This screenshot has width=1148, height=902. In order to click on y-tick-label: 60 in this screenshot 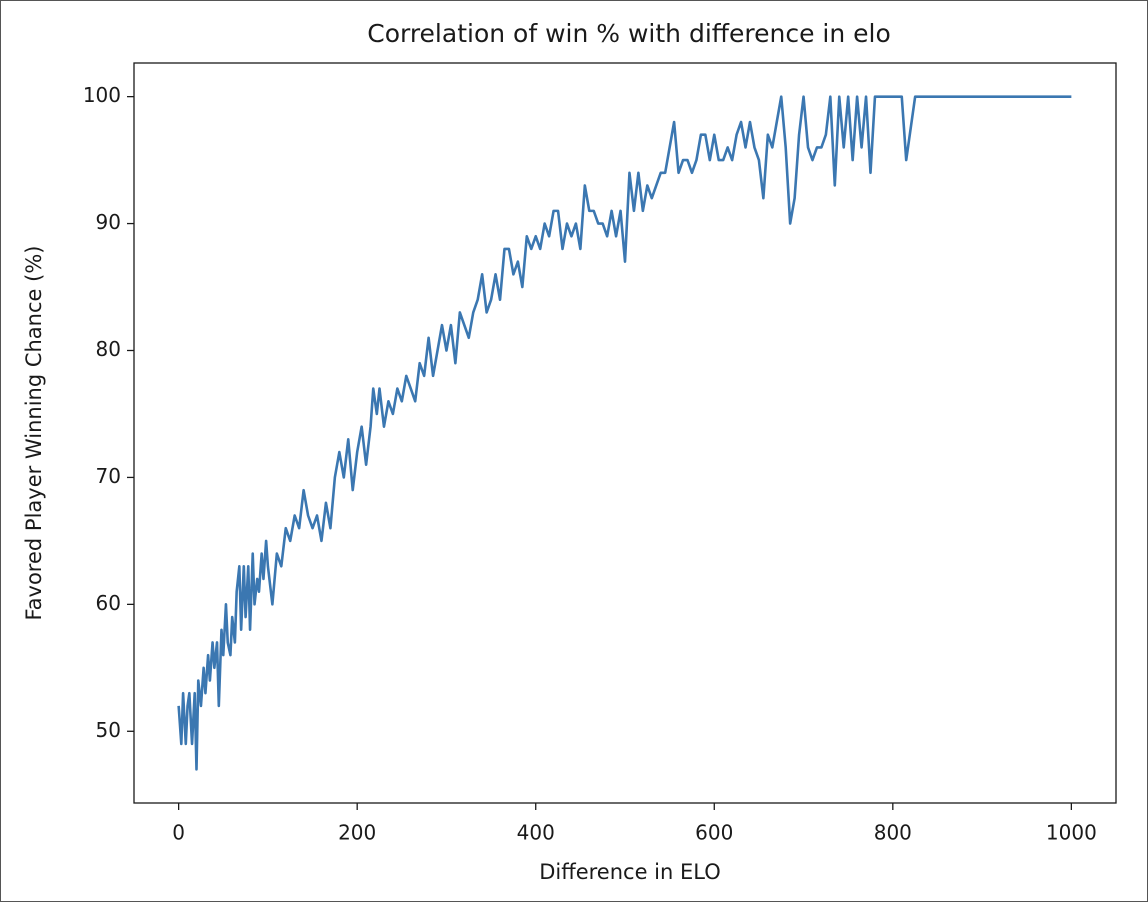, I will do `click(108, 603)`.